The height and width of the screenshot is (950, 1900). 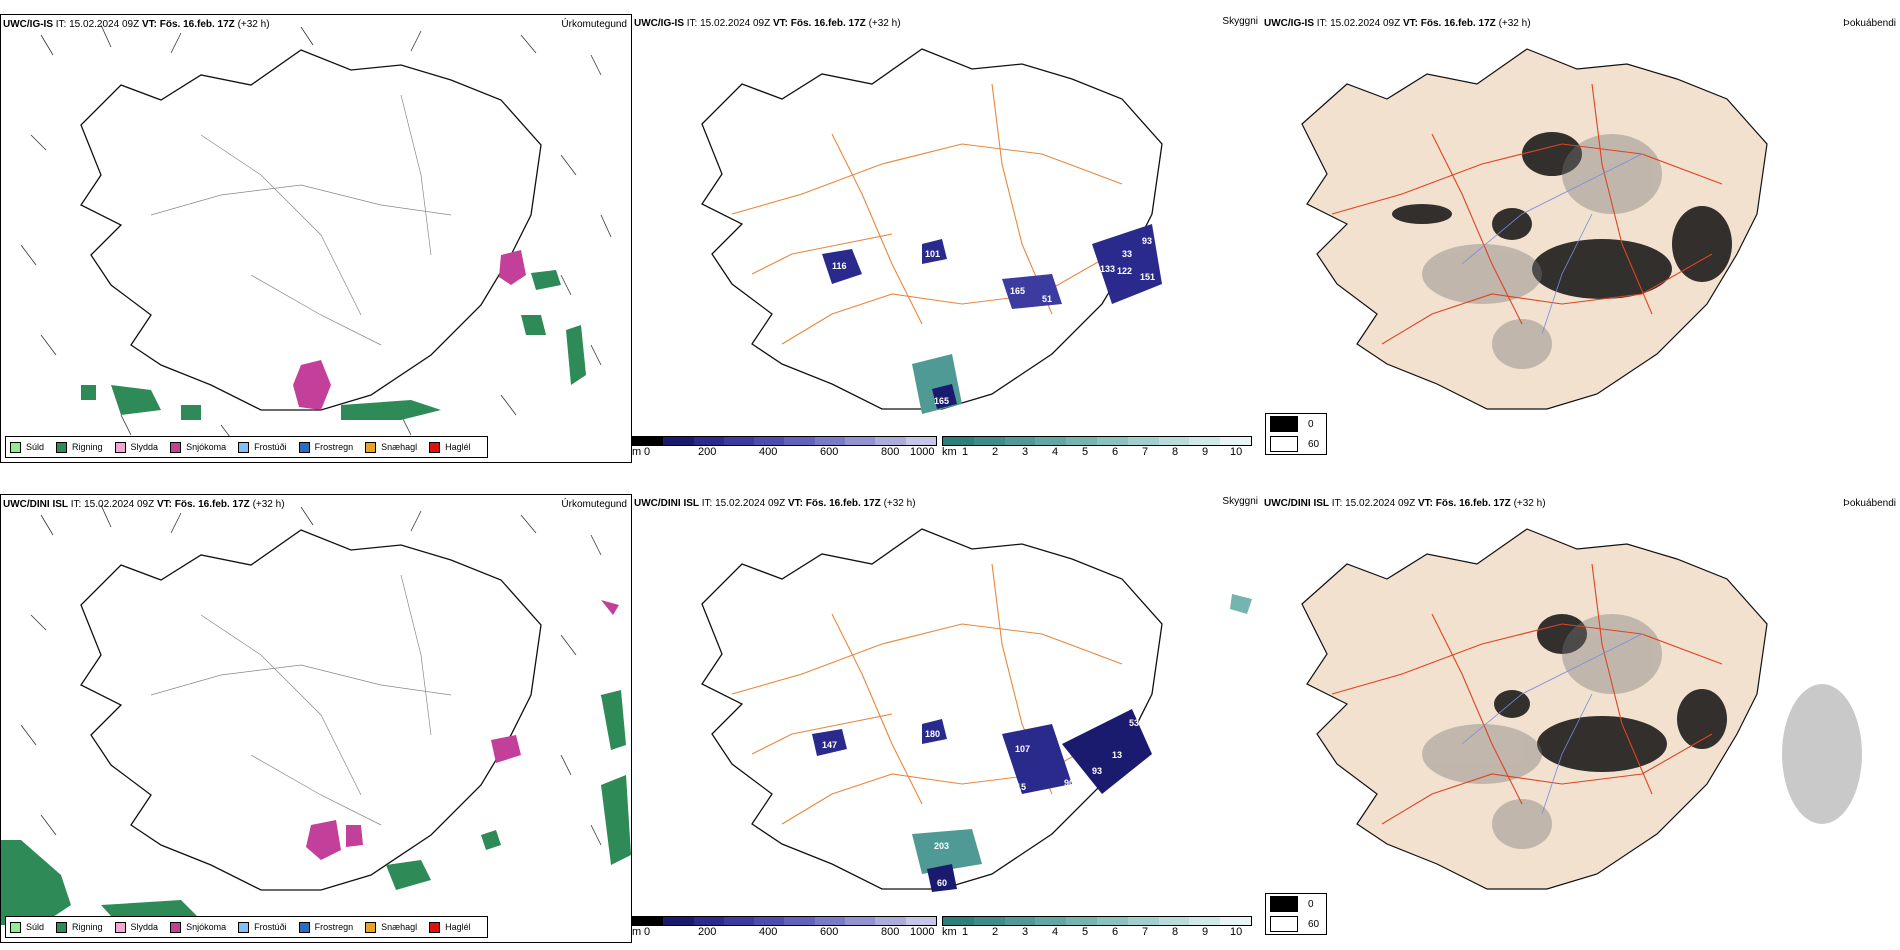 What do you see at coordinates (1107, 269) in the screenshot?
I see `svg-text: 133` at bounding box center [1107, 269].